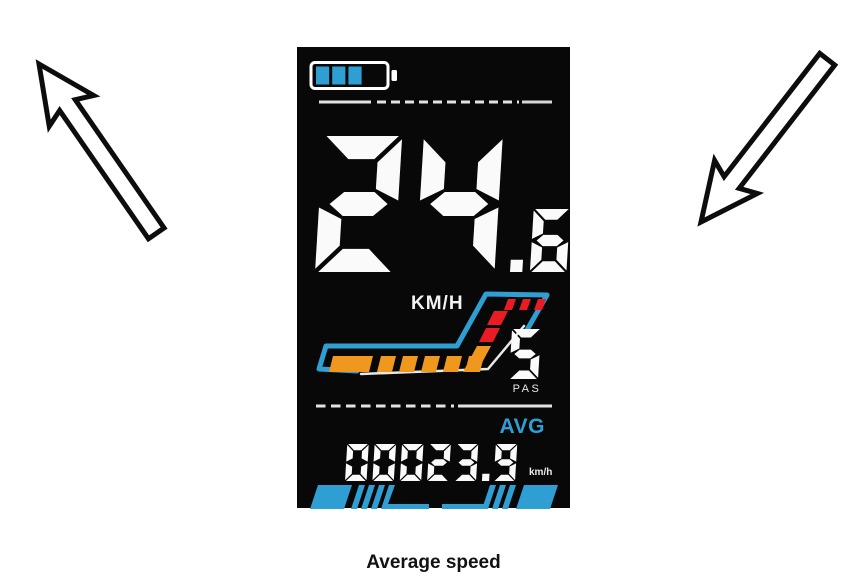 This screenshot has width=853, height=588. Describe the element at coordinates (525, 356) in the screenshot. I see `assist-level-value` at that location.